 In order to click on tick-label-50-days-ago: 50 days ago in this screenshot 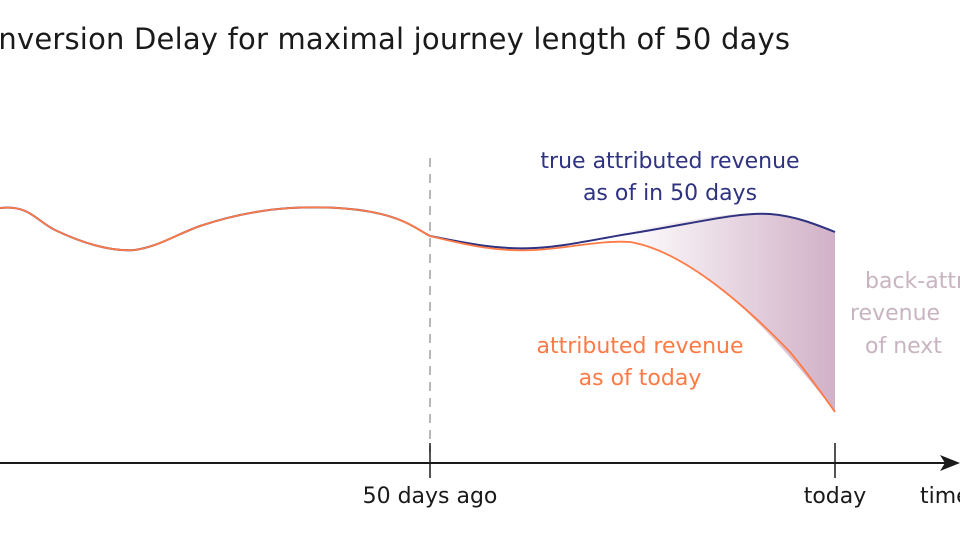, I will do `click(430, 496)`.